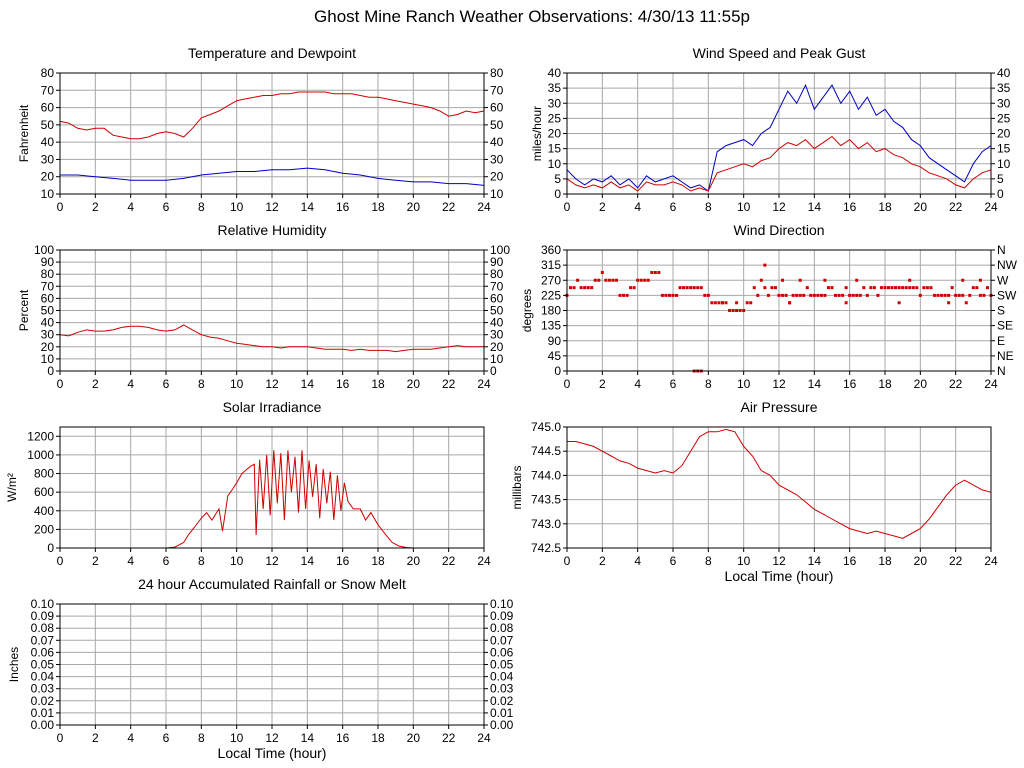  I want to click on temp-ytick-label: 80, so click(48, 73).